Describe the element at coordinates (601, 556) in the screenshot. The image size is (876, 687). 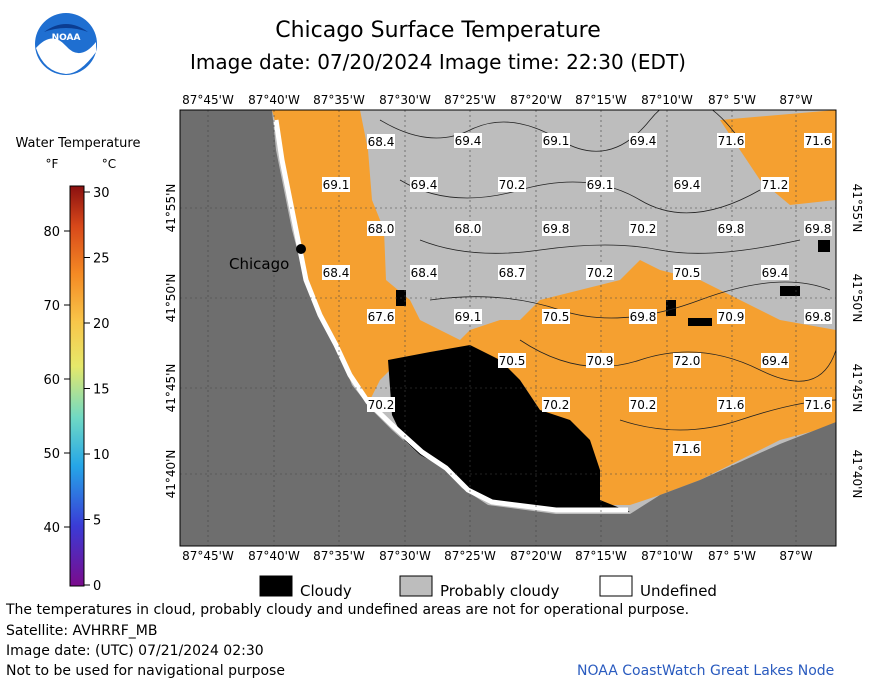
I see `lon-label-bottom: 87°15'W` at that location.